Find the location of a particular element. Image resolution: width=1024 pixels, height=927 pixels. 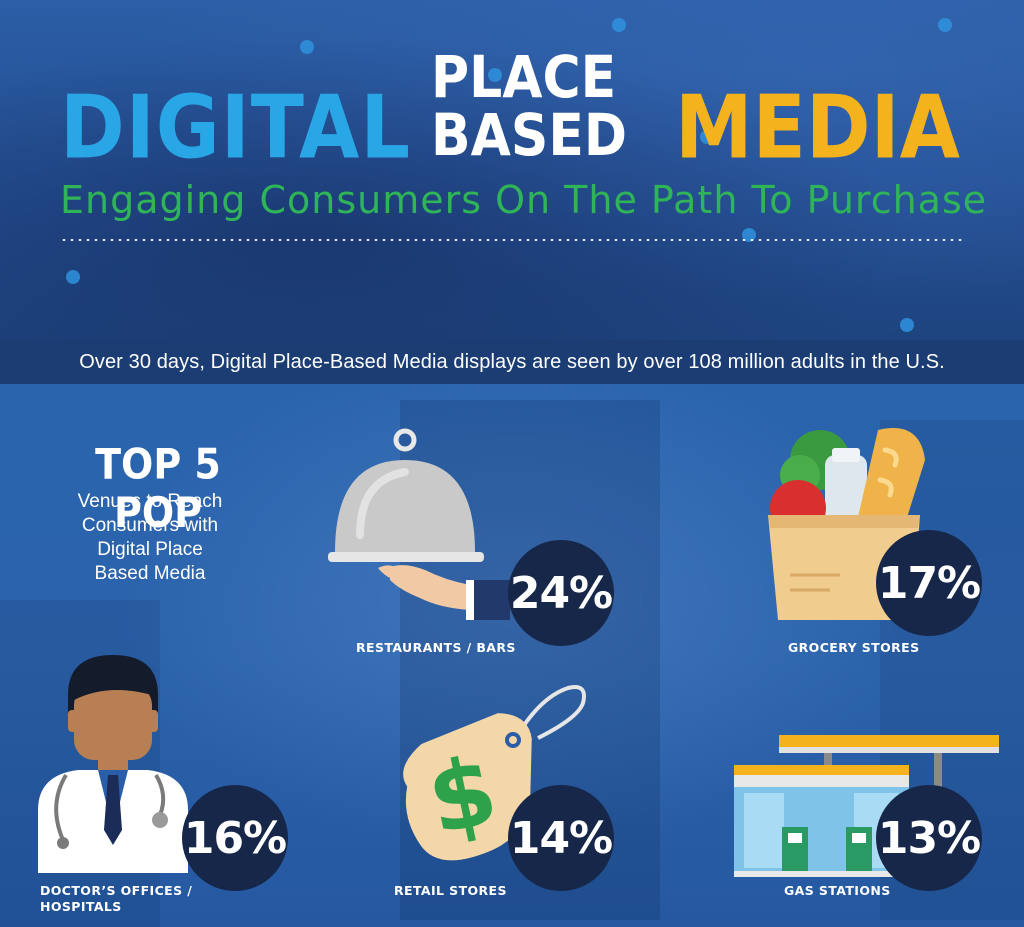

top5-subtitle-line: Digital Place is located at coordinates (150, 549).